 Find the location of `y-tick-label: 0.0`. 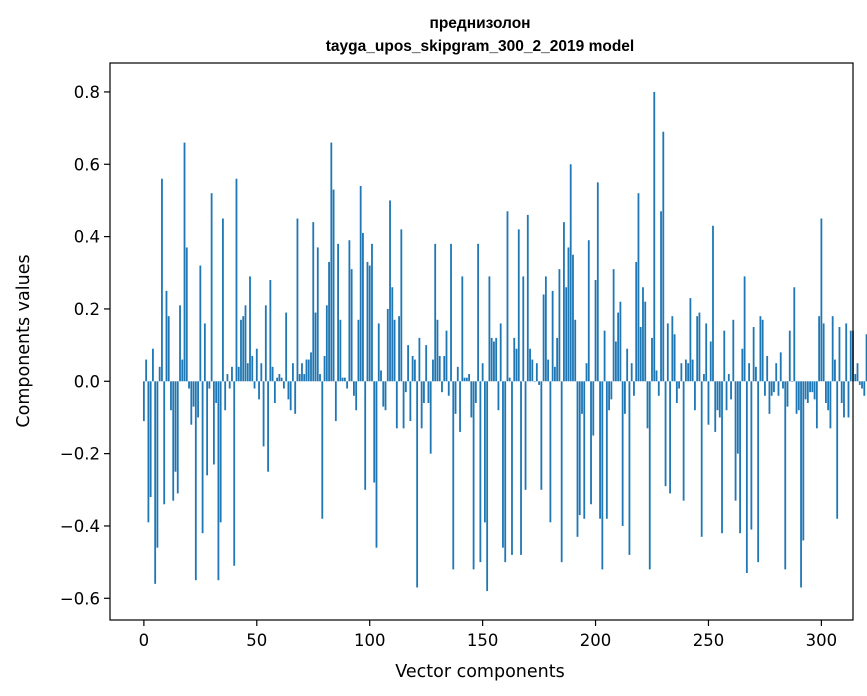

y-tick-label: 0.0 is located at coordinates (87, 381).